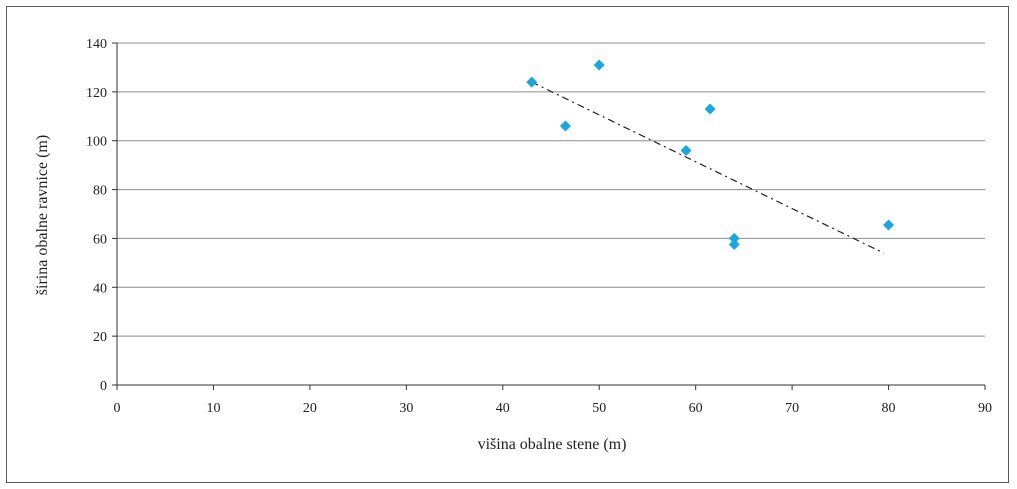 The width and height of the screenshot is (1017, 489). Describe the element at coordinates (213, 408) in the screenshot. I see `x-tick-label: 10` at that location.